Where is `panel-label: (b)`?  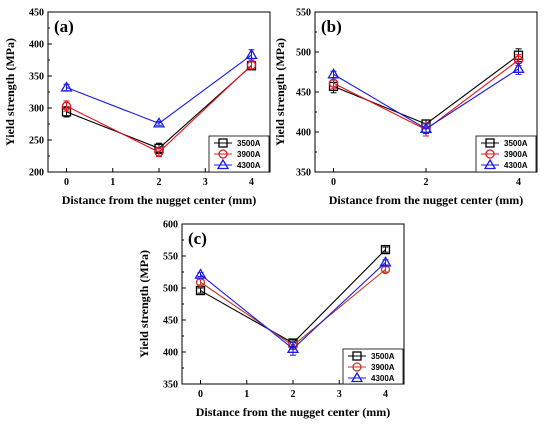 panel-label: (b) is located at coordinates (331, 26).